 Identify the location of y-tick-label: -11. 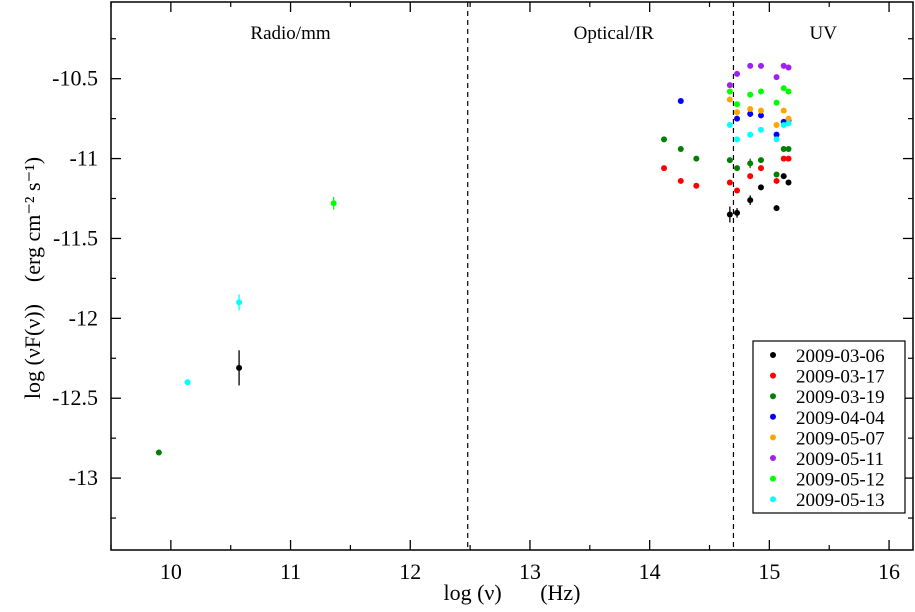
(83, 158).